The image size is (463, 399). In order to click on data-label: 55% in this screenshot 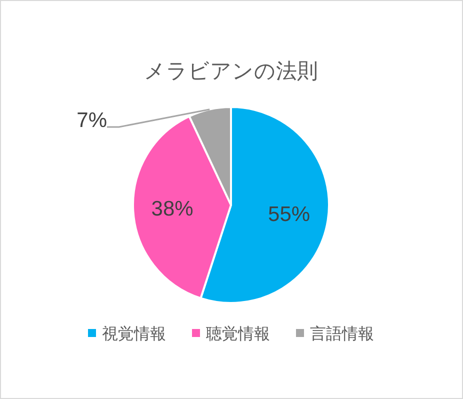, I will do `click(289, 214)`.